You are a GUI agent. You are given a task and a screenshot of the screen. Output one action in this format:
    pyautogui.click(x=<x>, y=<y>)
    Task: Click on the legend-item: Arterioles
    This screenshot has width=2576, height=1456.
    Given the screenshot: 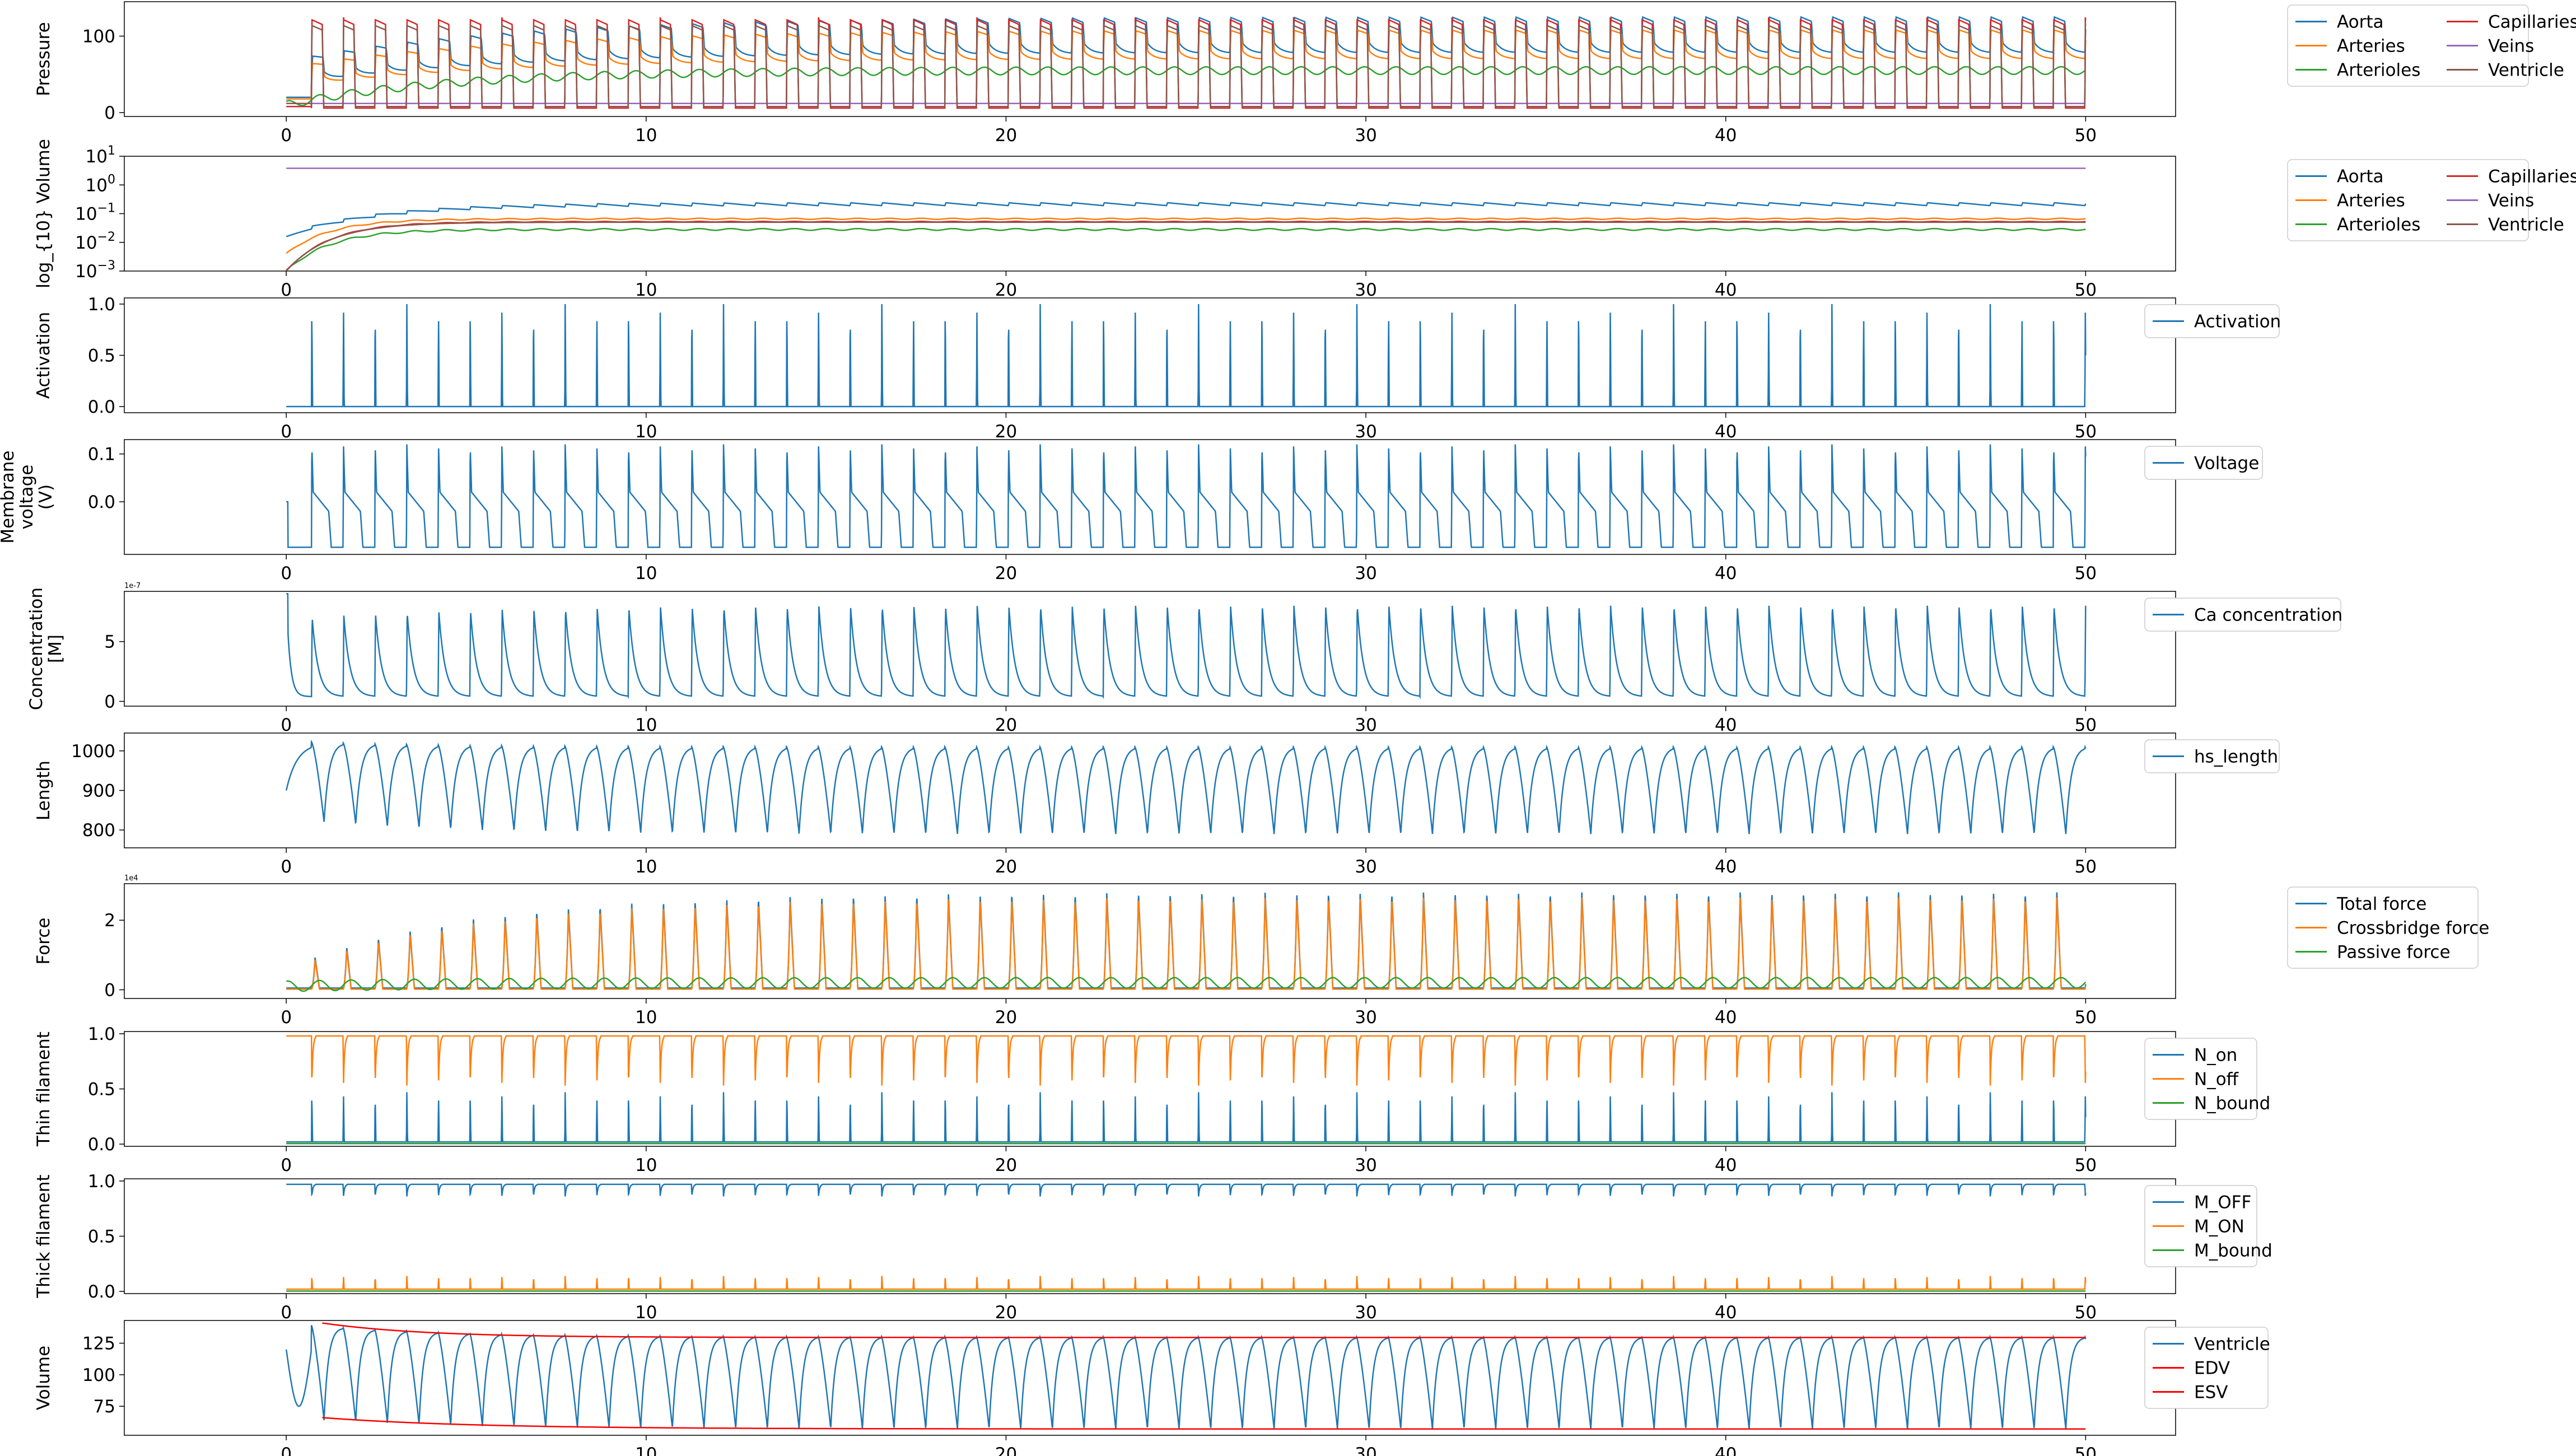 What is the action you would take?
    pyautogui.click(x=2357, y=225)
    